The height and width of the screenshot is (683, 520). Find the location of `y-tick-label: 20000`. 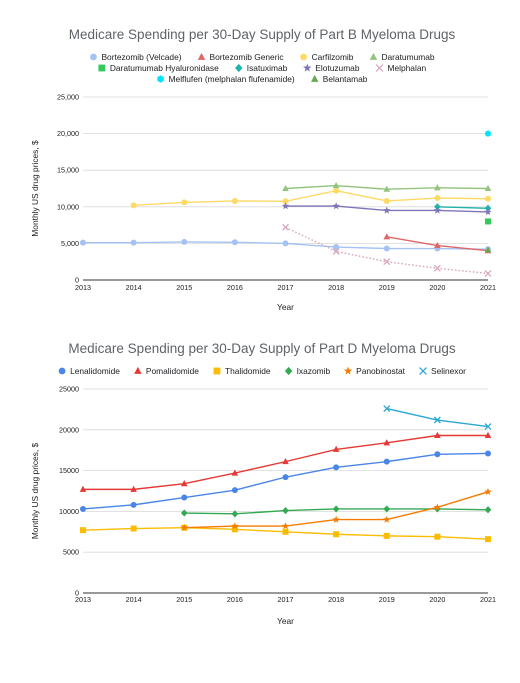

y-tick-label: 20000 is located at coordinates (69, 429).